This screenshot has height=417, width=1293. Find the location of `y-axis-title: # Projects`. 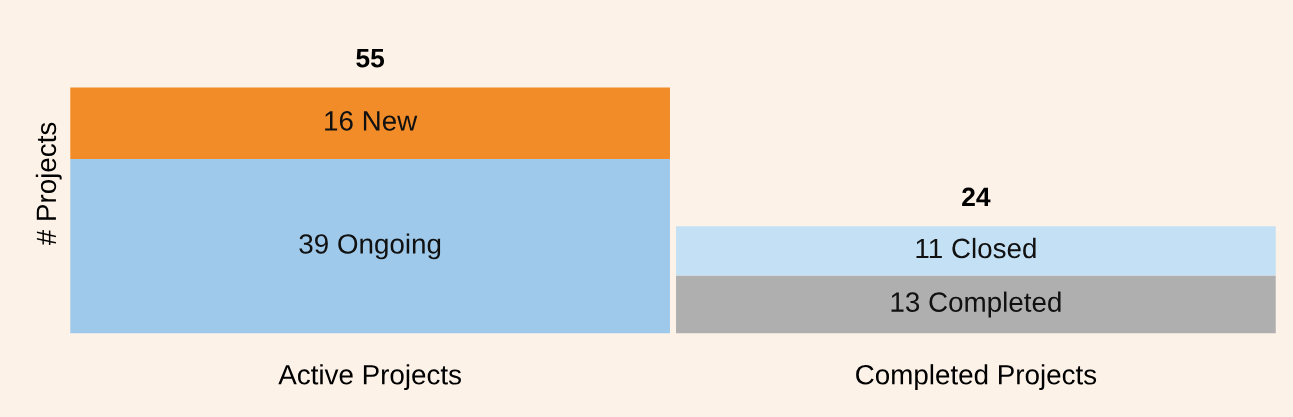

y-axis-title: # Projects is located at coordinates (48, 184).